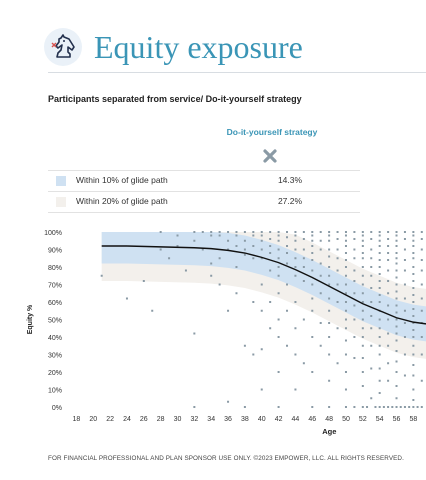 Image resolution: width=426 pixels, height=480 pixels. Describe the element at coordinates (55, 303) in the screenshot. I see `y-tick-label: 60%` at that location.